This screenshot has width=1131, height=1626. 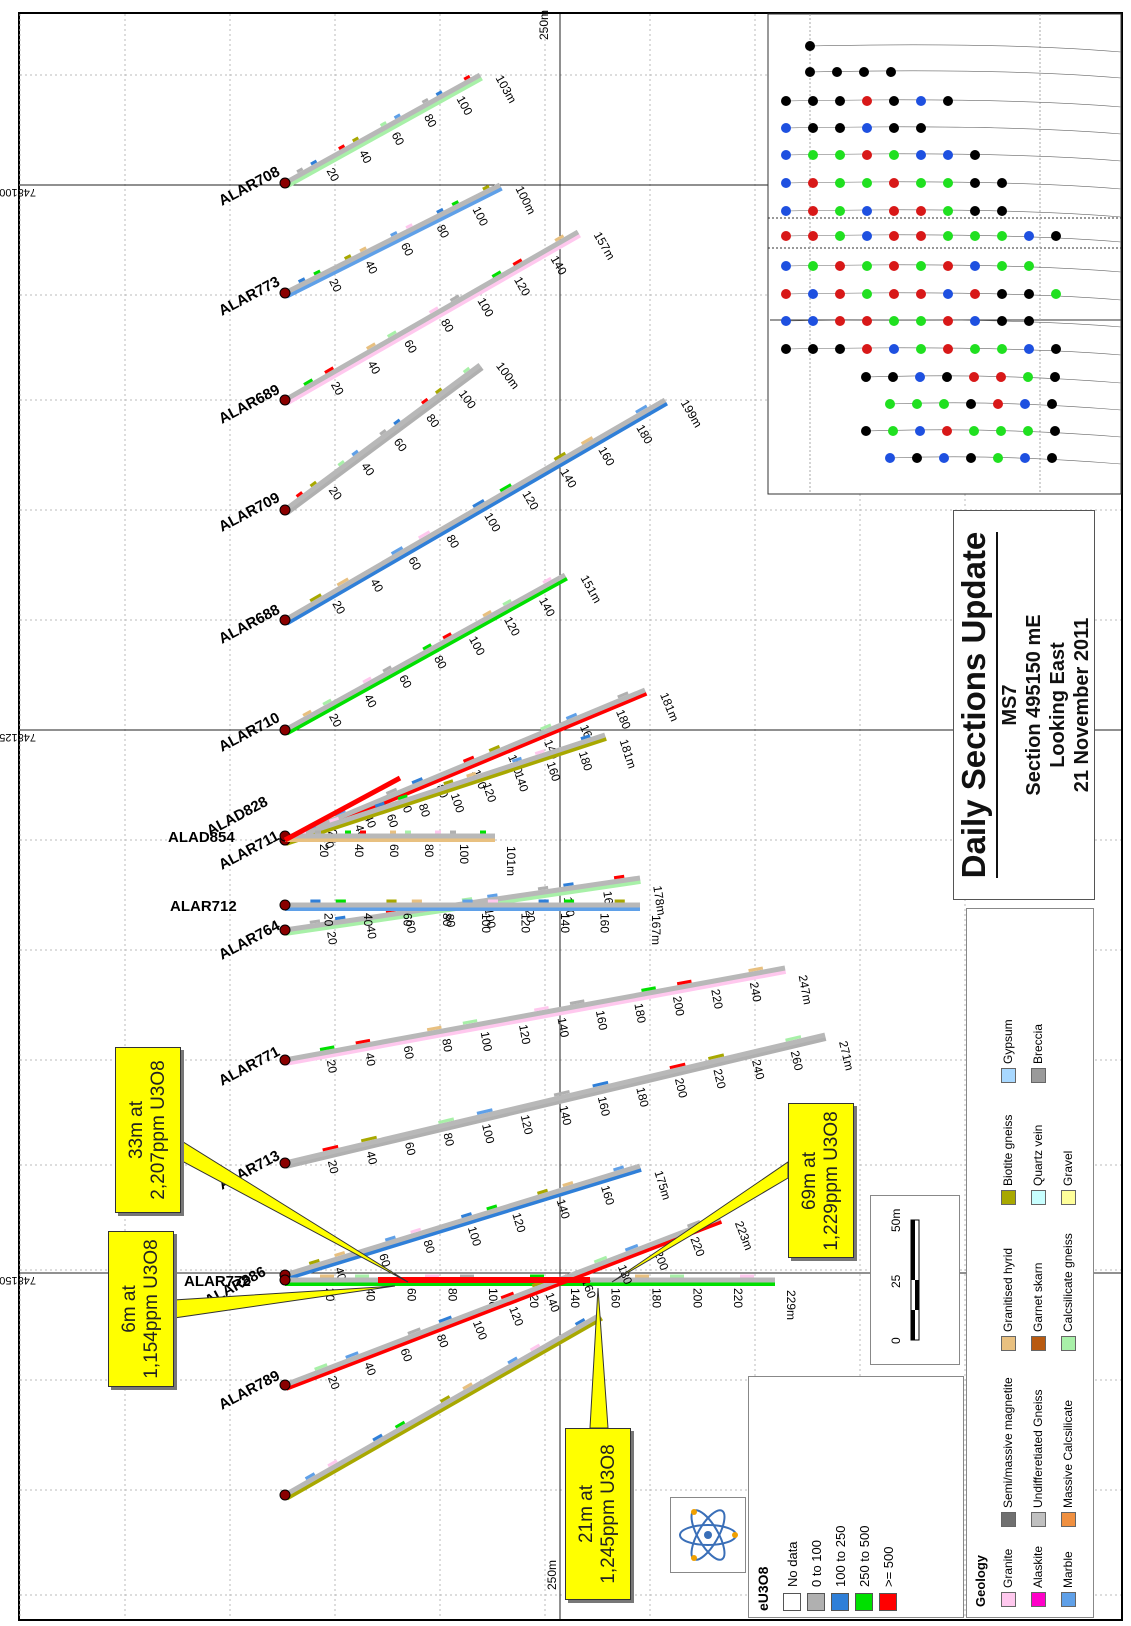 I want to click on geology-legend-item: Garnet skarn, so click(x=1038, y=1292).